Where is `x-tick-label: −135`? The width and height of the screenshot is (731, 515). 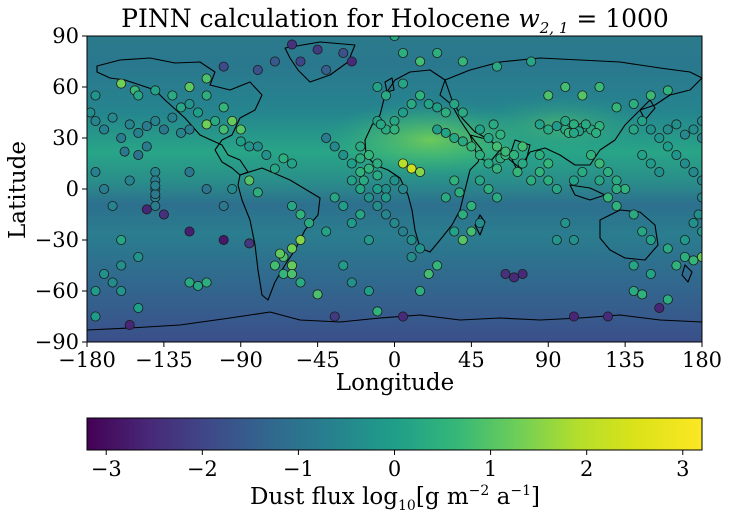
x-tick-label: −135 is located at coordinates (164, 360).